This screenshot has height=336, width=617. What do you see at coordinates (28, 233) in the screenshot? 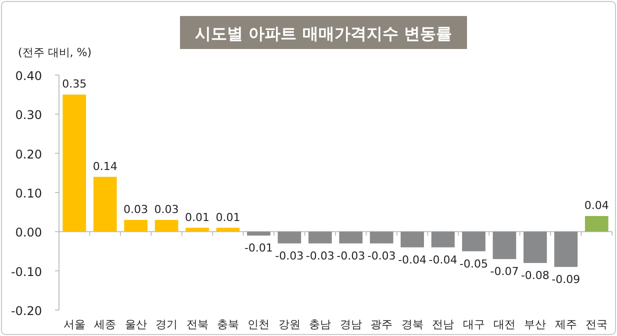
I see `y-tick-label: 0.00` at bounding box center [28, 233].